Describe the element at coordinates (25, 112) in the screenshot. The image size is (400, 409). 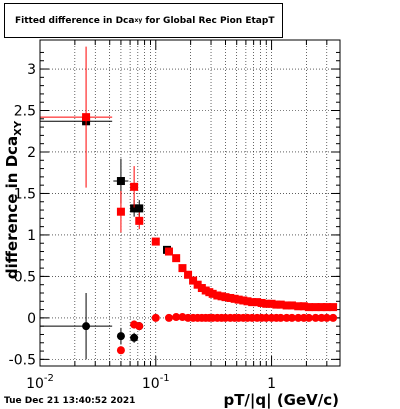
I see `y-tick-label: 2.5` at that location.